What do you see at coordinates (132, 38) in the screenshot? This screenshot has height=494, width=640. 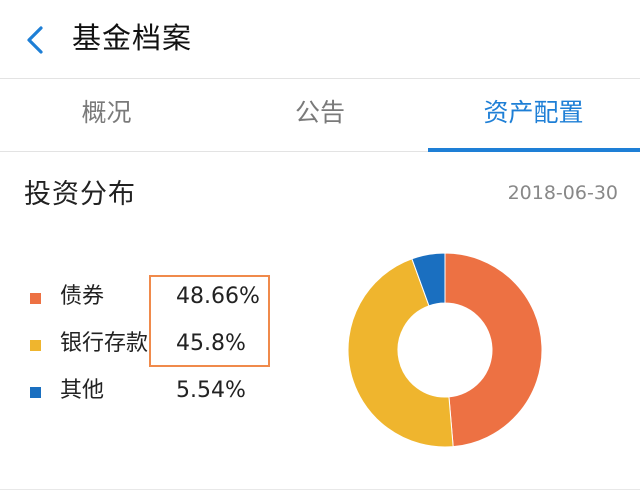 I see `page-title: 基金档案` at bounding box center [132, 38].